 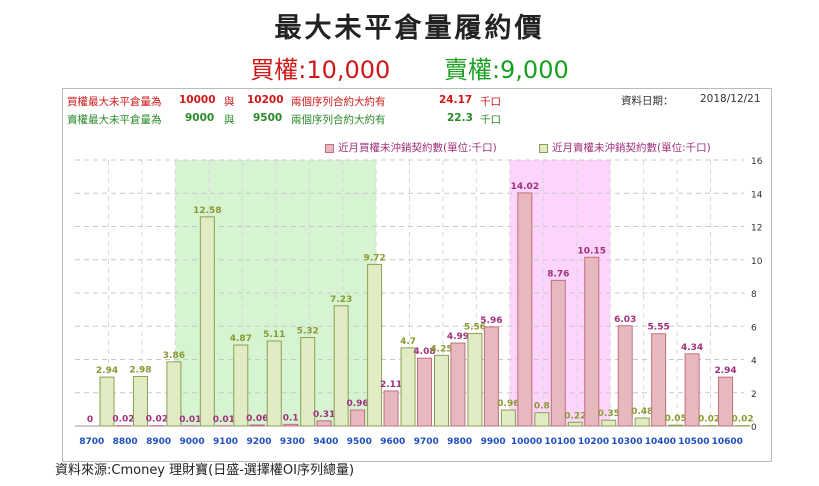 What do you see at coordinates (592, 251) in the screenshot?
I see `call-data-label: 10.15` at bounding box center [592, 251].